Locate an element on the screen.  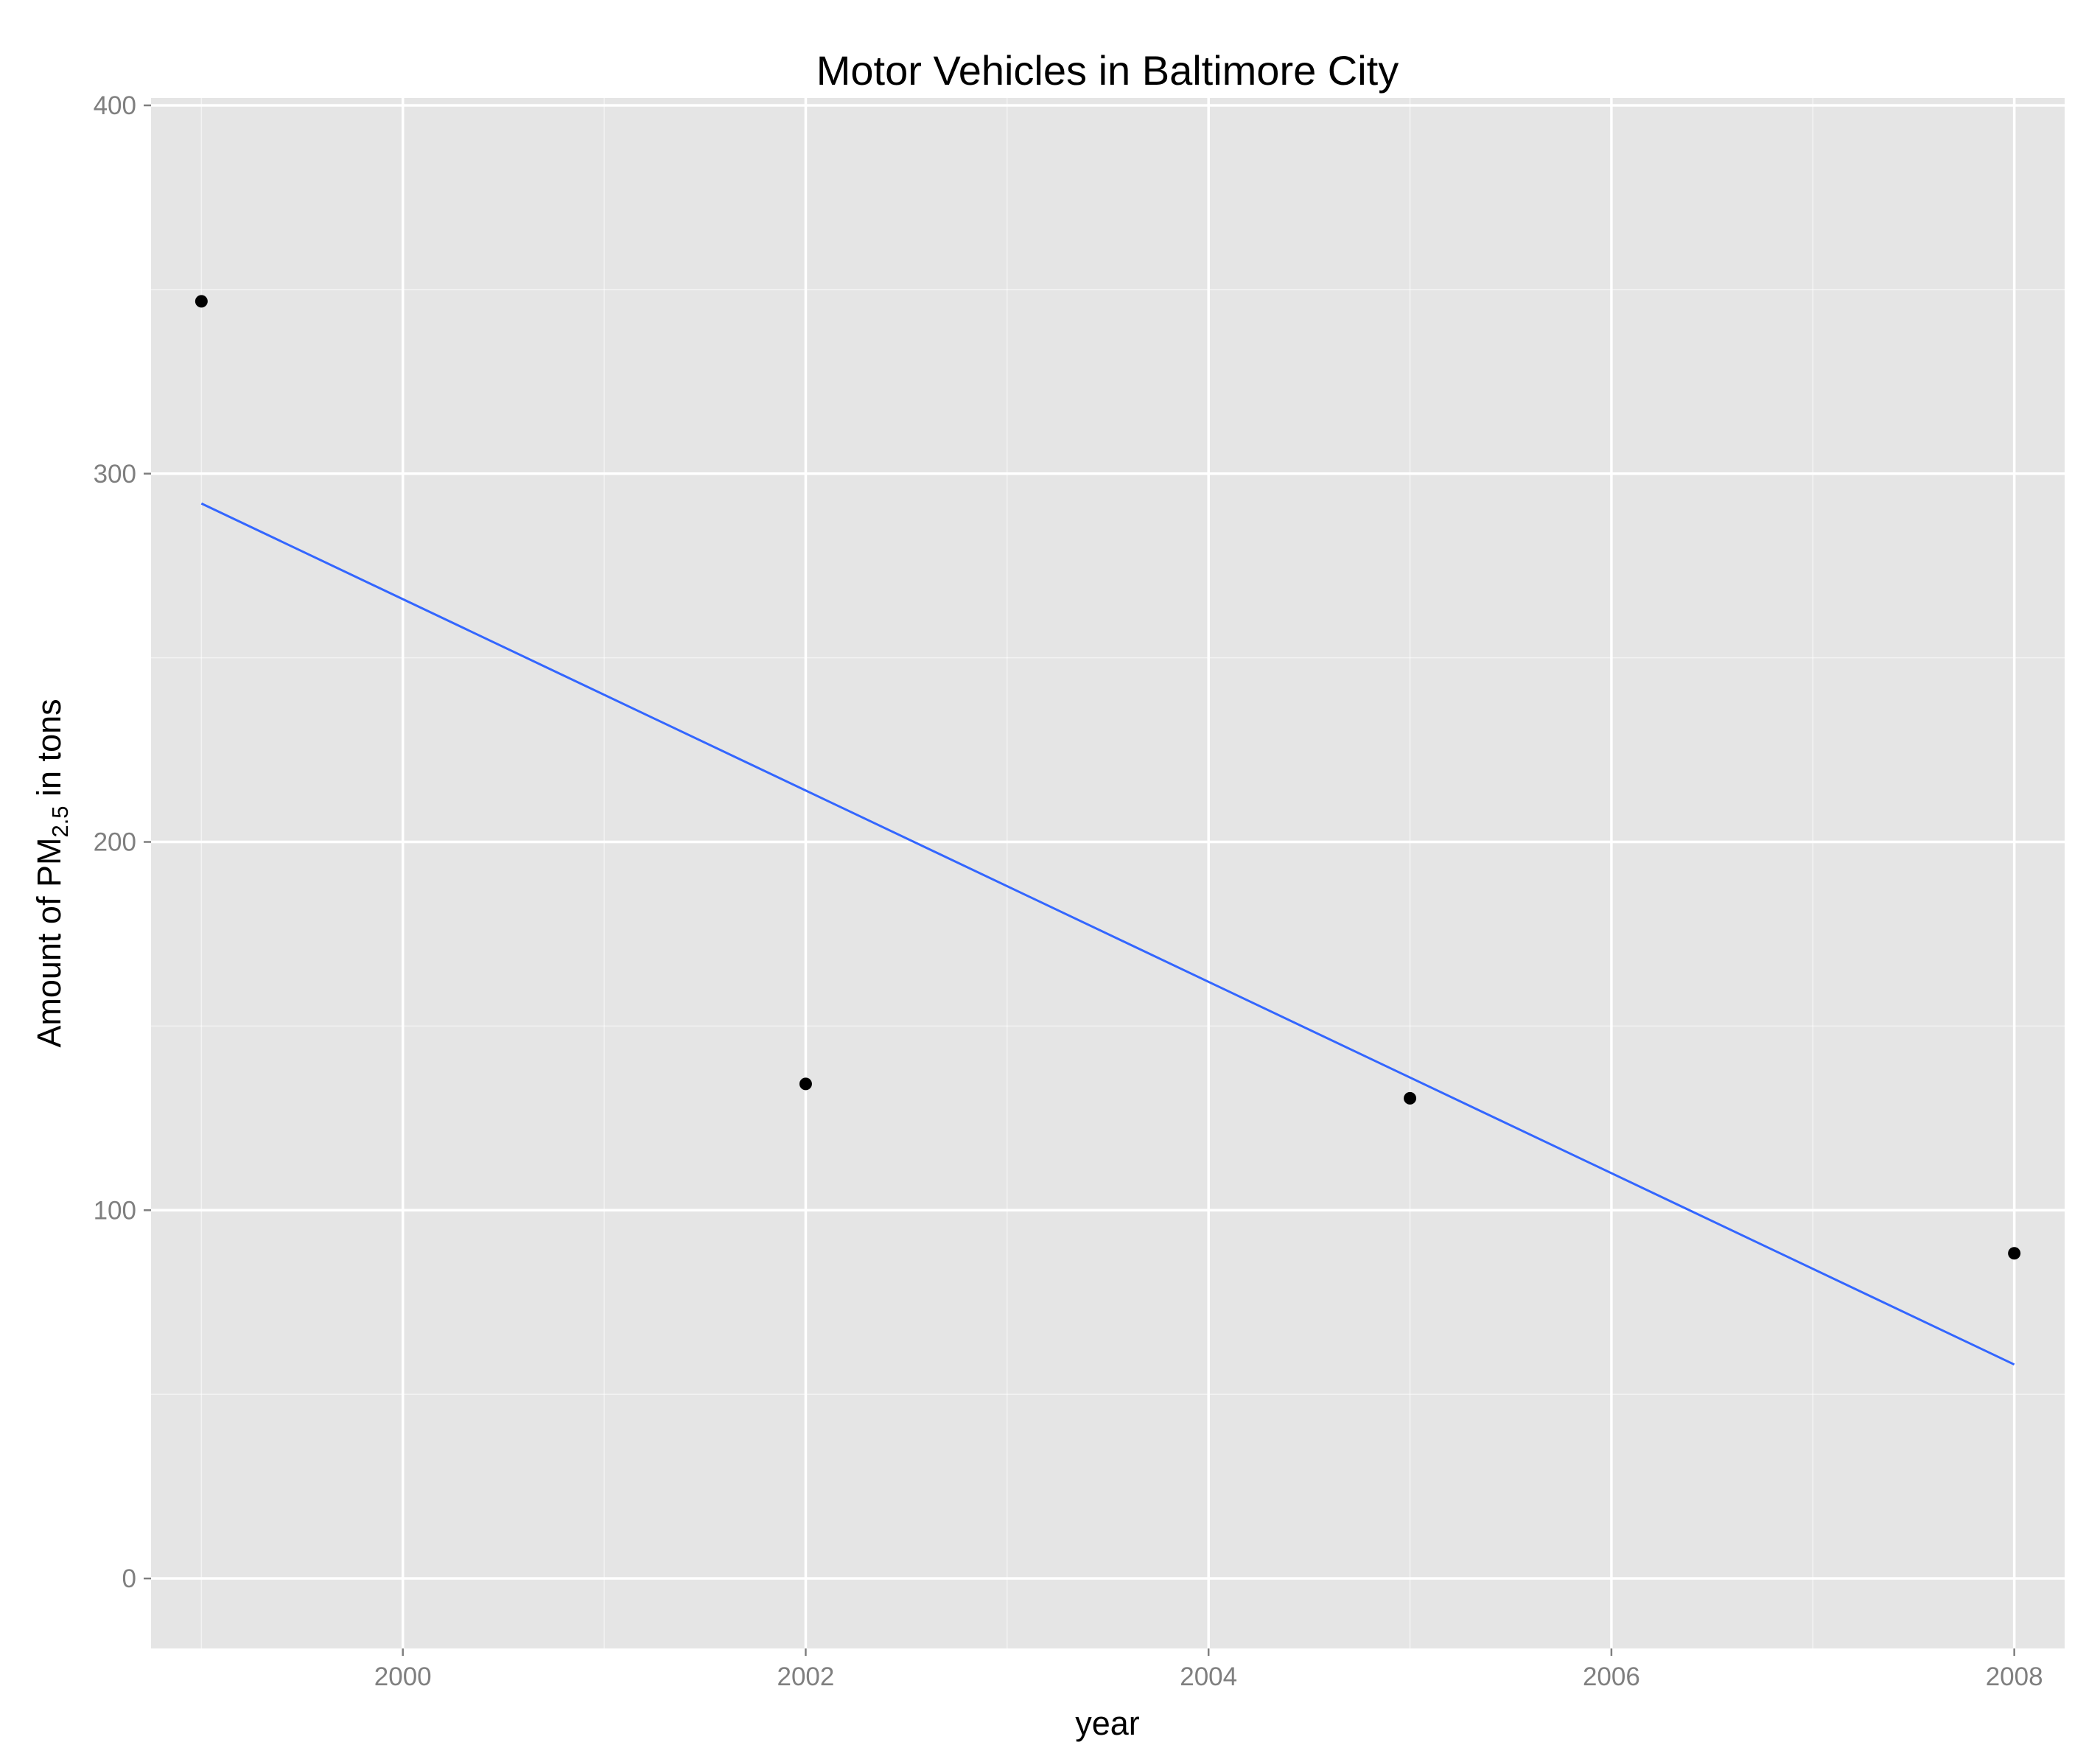
x-tick-label: 2004 is located at coordinates (1208, 1676).